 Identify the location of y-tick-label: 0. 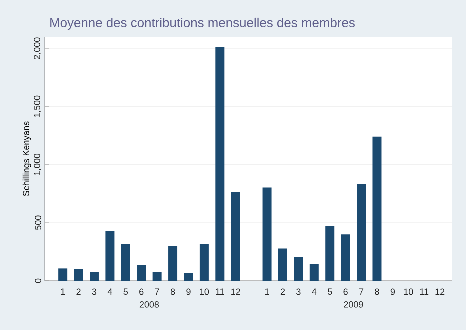
(38, 281).